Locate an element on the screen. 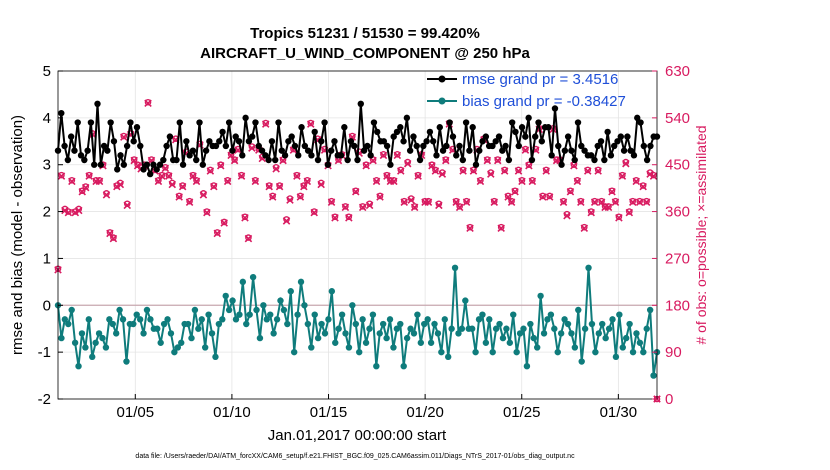  y2-tick-label: 270 is located at coordinates (677, 258).